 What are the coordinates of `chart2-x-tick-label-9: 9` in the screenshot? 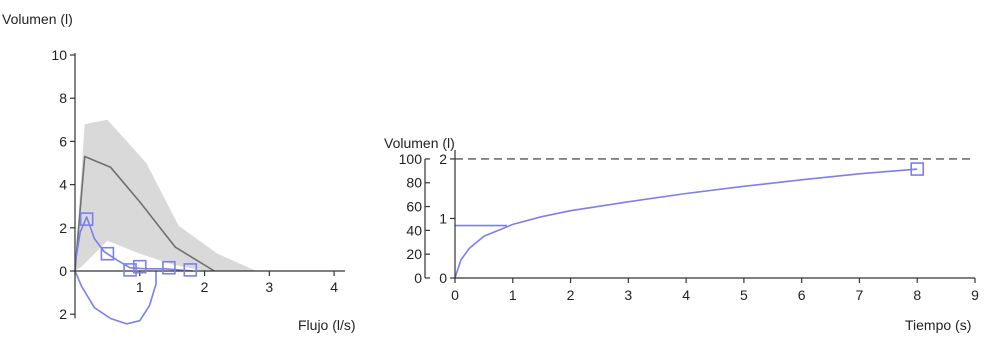 It's located at (975, 295).